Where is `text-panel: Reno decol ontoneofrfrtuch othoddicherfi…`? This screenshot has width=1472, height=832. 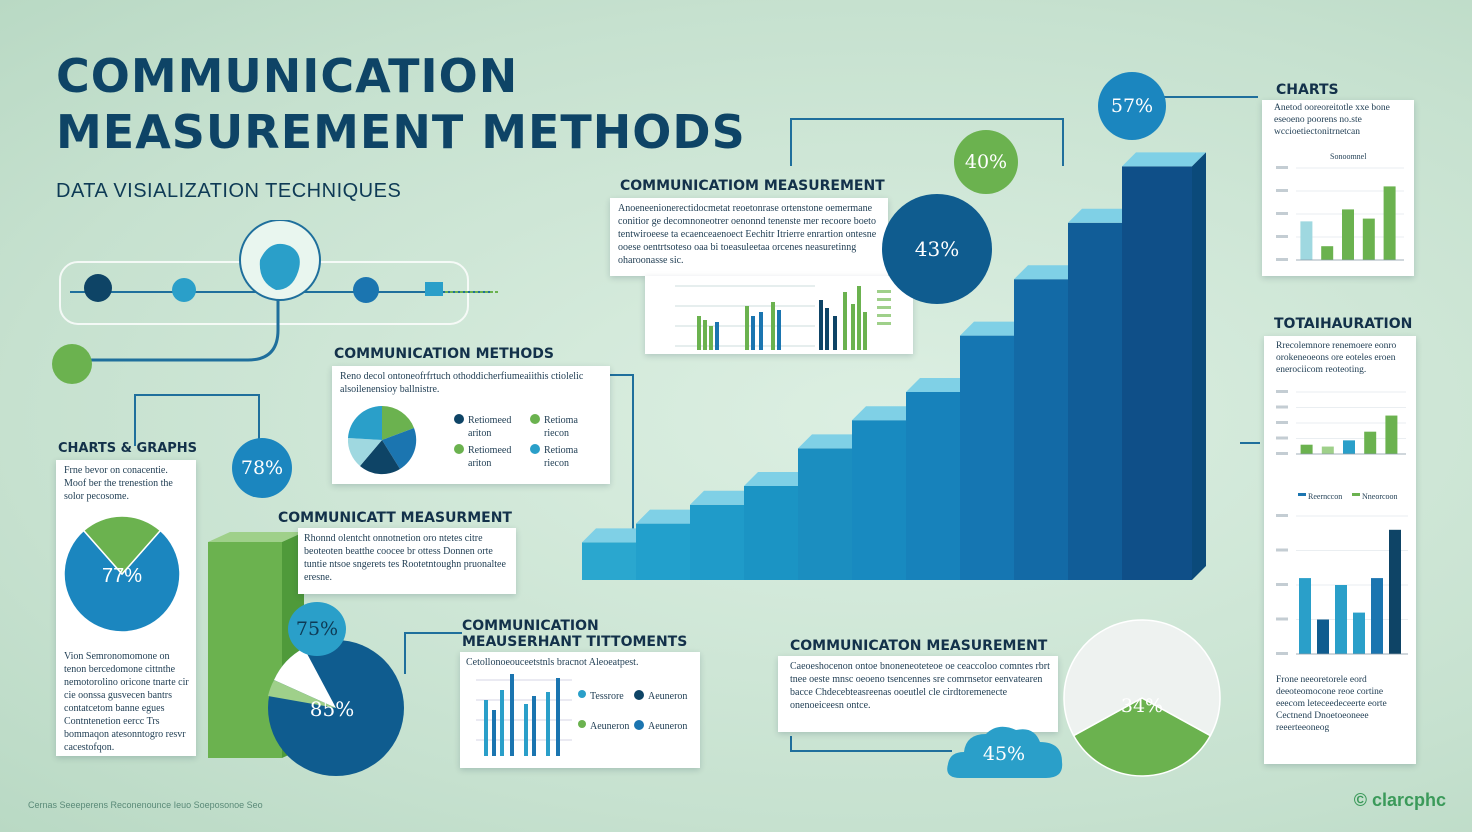
text-panel: Reno decol ontoneofrfrtuch othoddicherfi… is located at coordinates (471, 425).